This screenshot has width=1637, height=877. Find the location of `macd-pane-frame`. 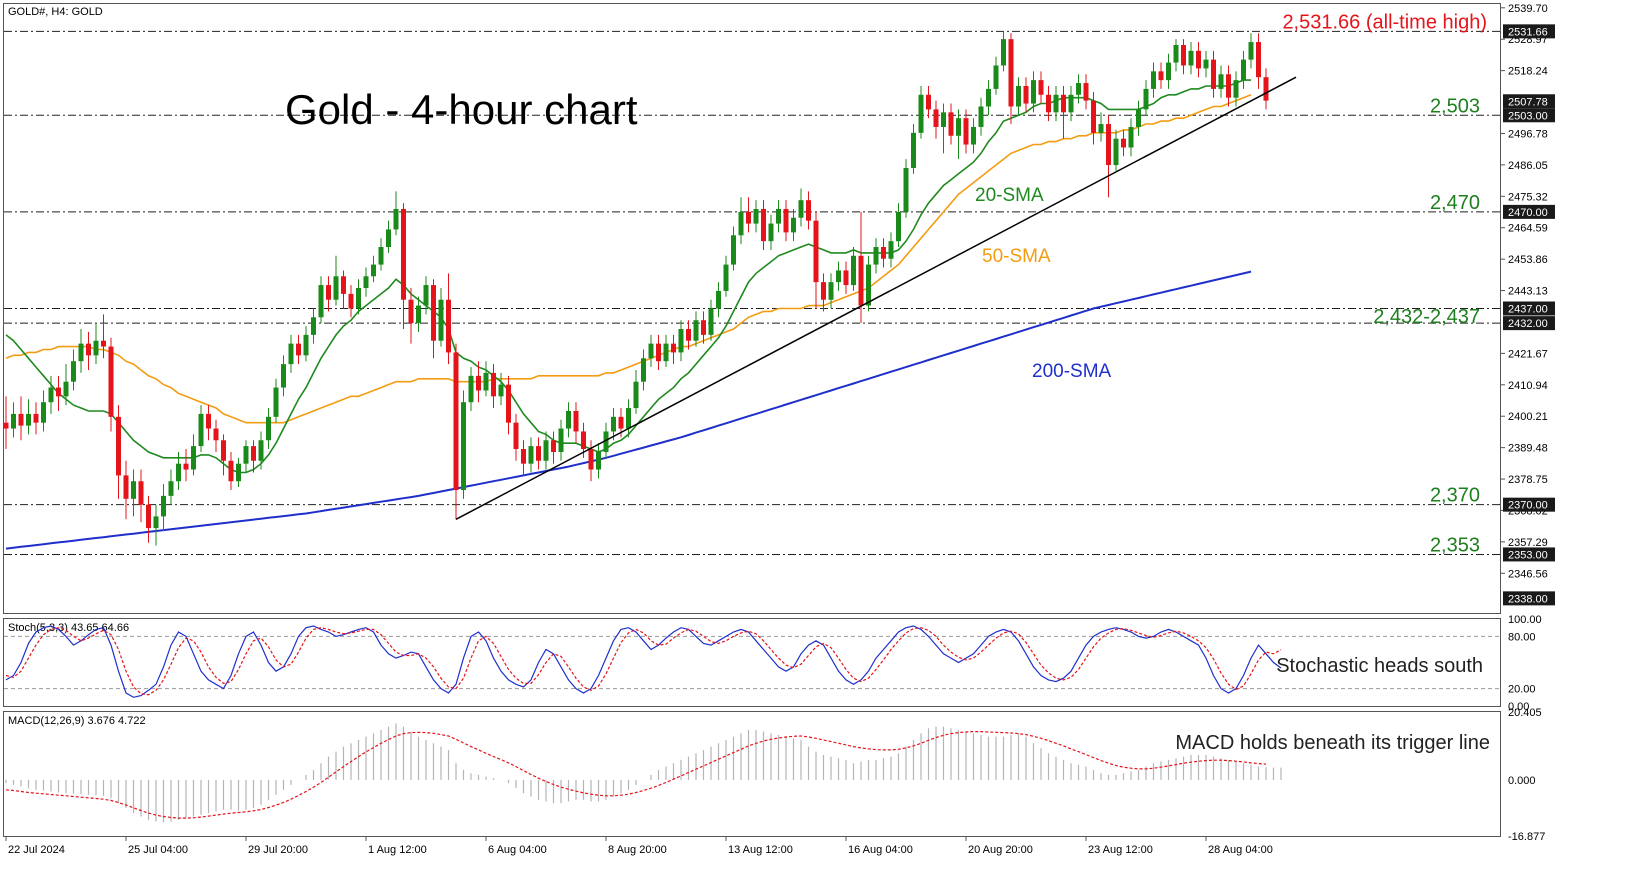

macd-pane-frame is located at coordinates (752, 774).